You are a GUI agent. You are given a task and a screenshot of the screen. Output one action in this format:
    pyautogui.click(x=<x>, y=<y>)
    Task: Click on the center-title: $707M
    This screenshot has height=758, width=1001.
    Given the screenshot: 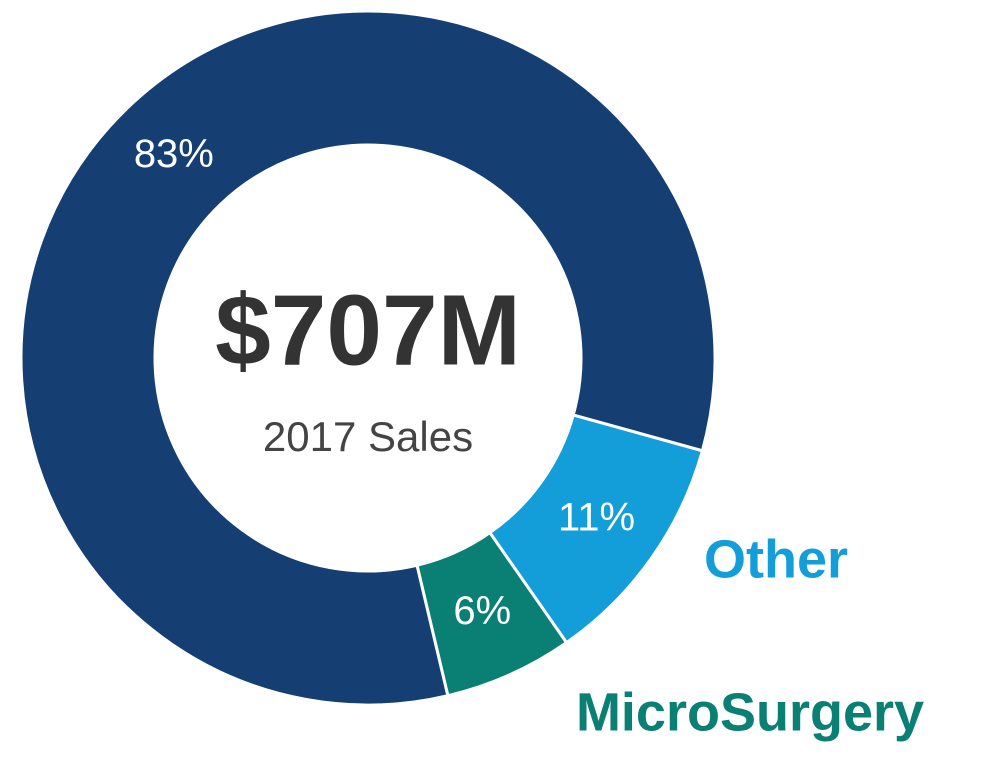 What is the action you would take?
    pyautogui.click(x=368, y=330)
    